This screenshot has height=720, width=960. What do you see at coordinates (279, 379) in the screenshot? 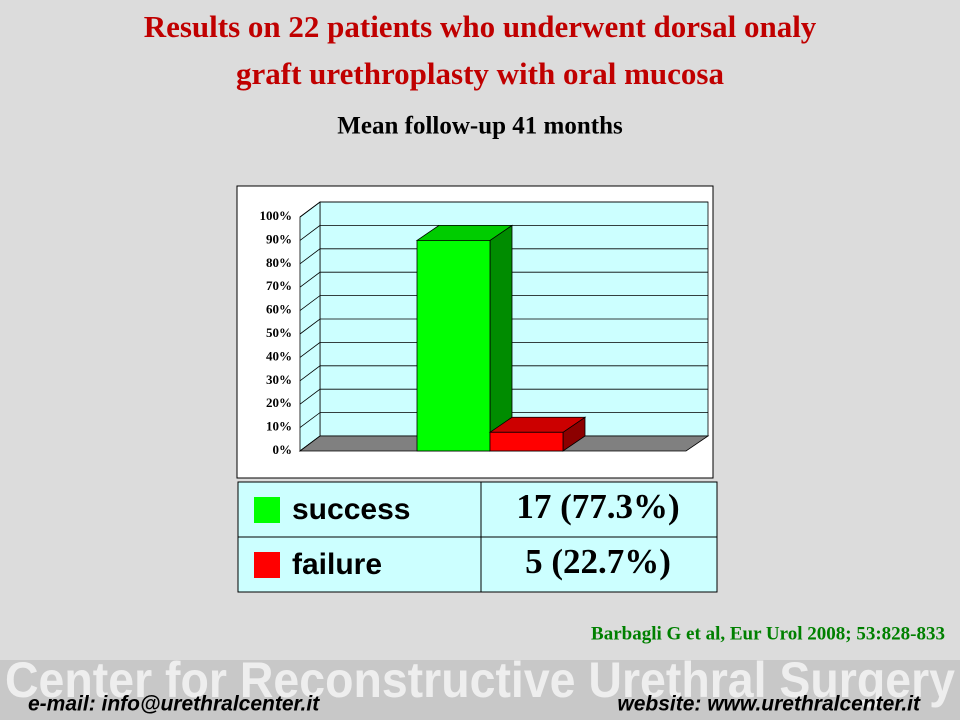
I see `y-tick-label: 30%` at bounding box center [279, 379].